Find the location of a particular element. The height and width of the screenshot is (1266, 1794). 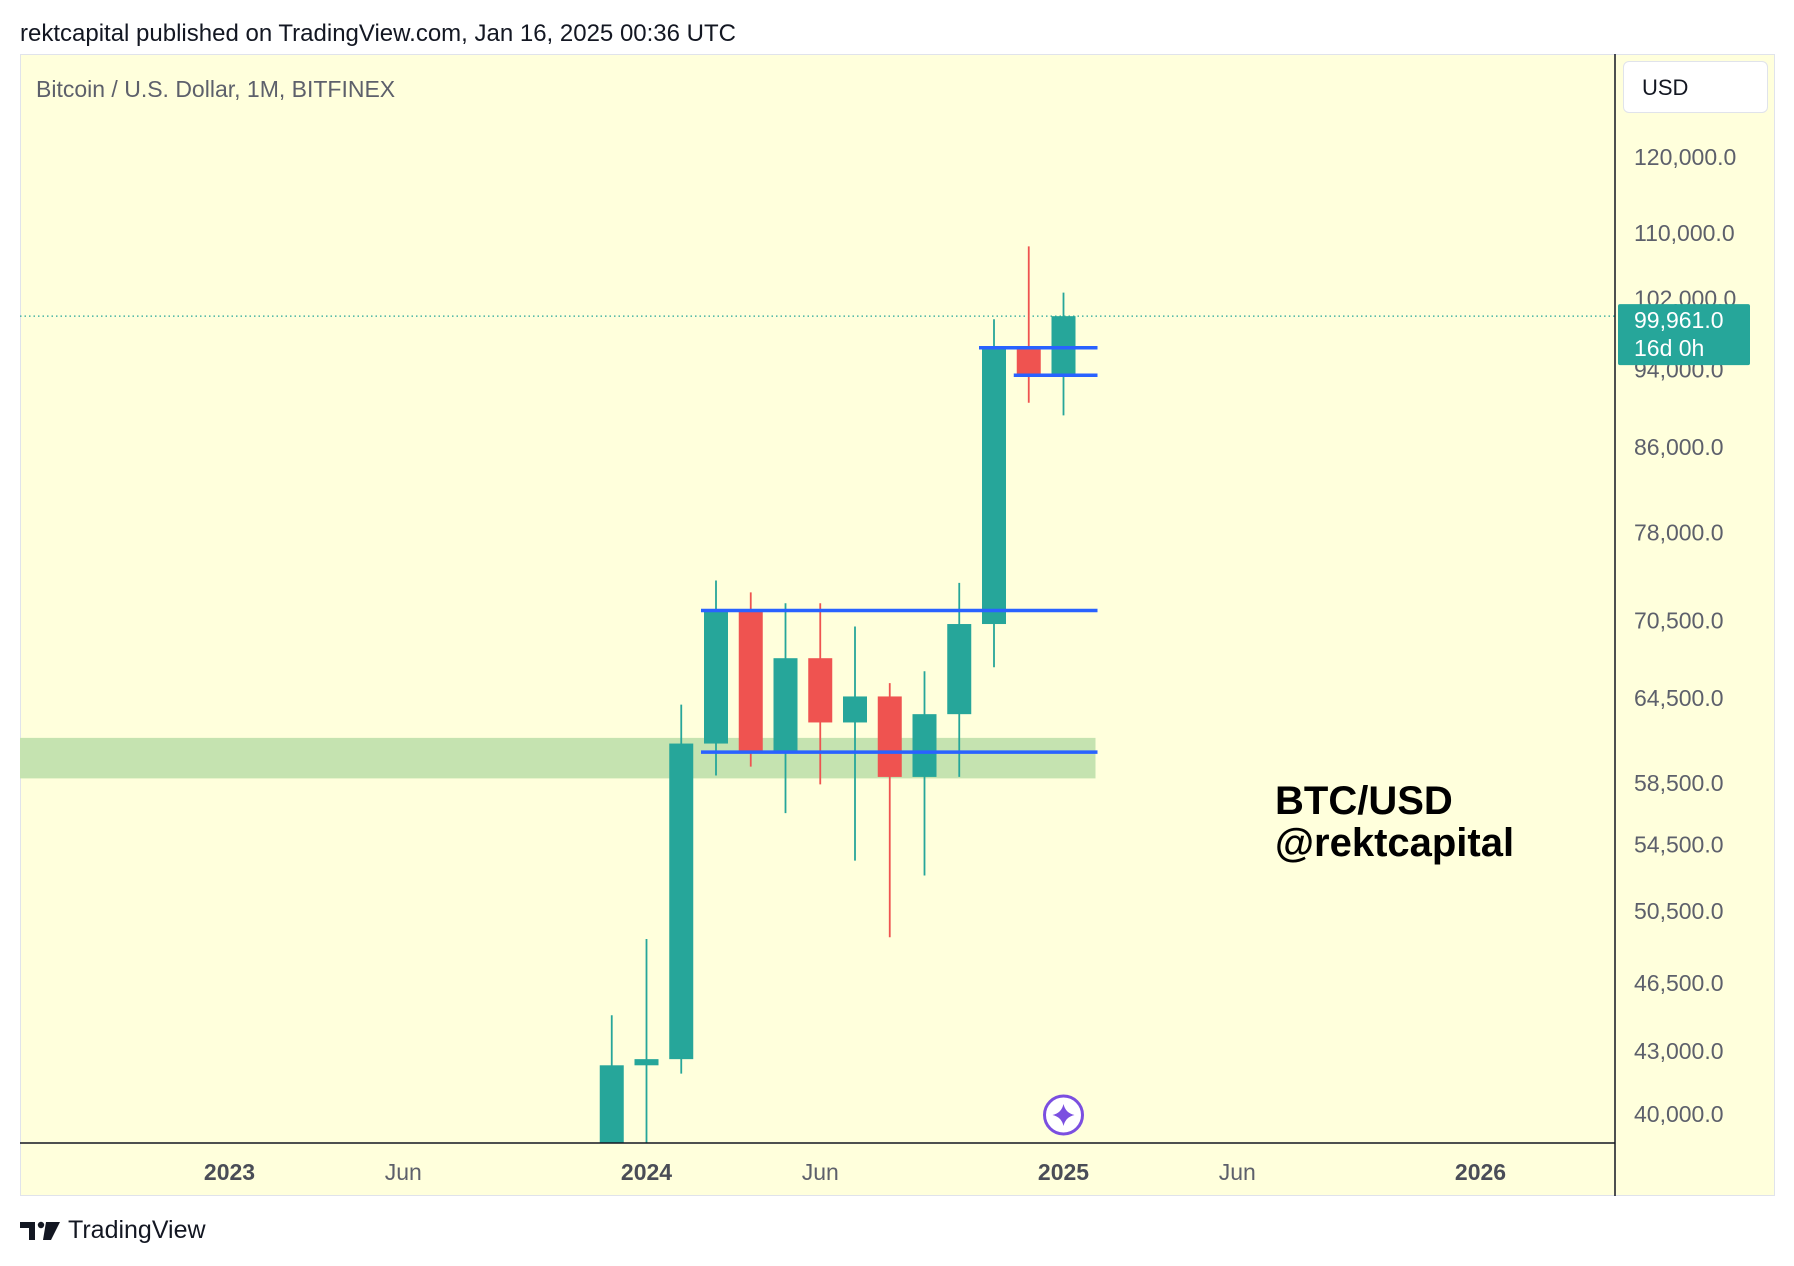

time-tick-label: 2026 is located at coordinates (1480, 1172).